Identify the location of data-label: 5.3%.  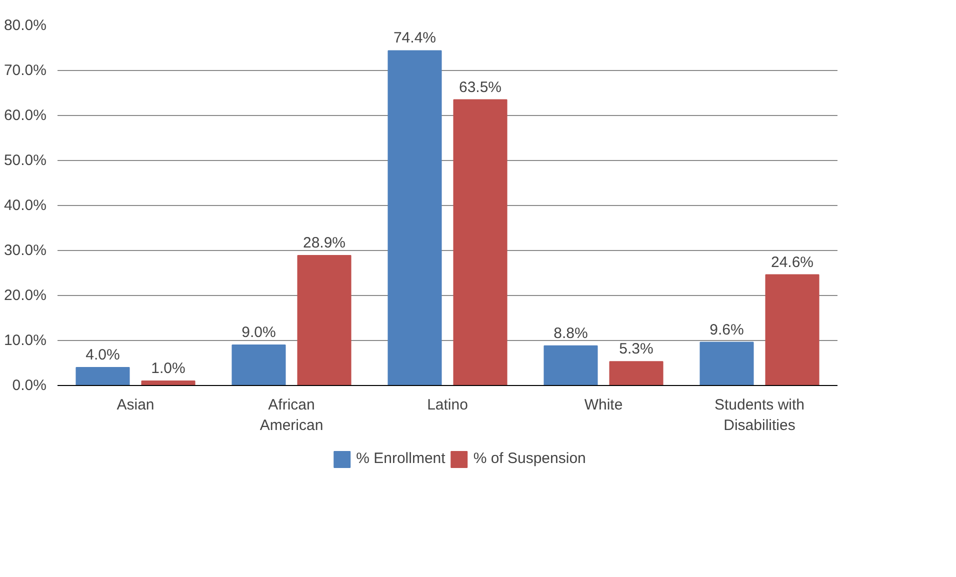
(636, 349).